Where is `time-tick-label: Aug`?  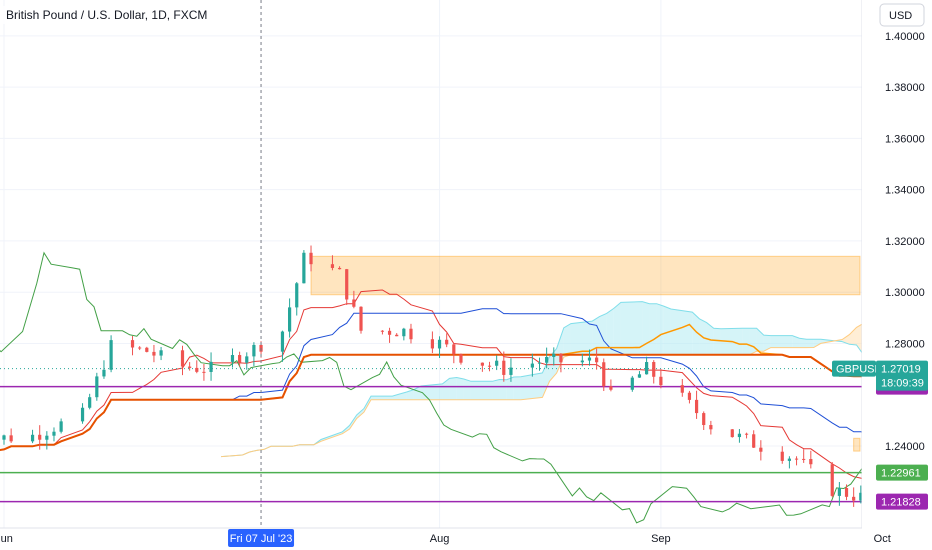 time-tick-label: Aug is located at coordinates (440, 539).